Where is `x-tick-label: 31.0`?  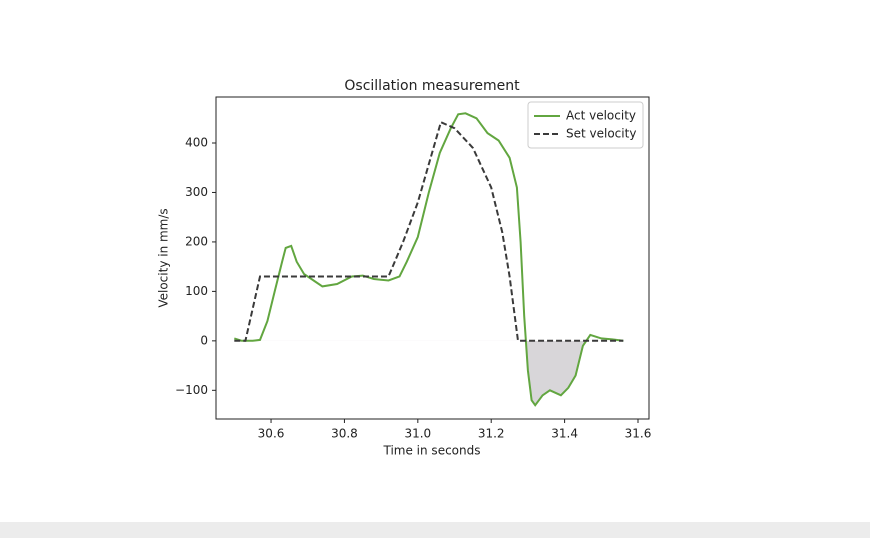 x-tick-label: 31.0 is located at coordinates (417, 434).